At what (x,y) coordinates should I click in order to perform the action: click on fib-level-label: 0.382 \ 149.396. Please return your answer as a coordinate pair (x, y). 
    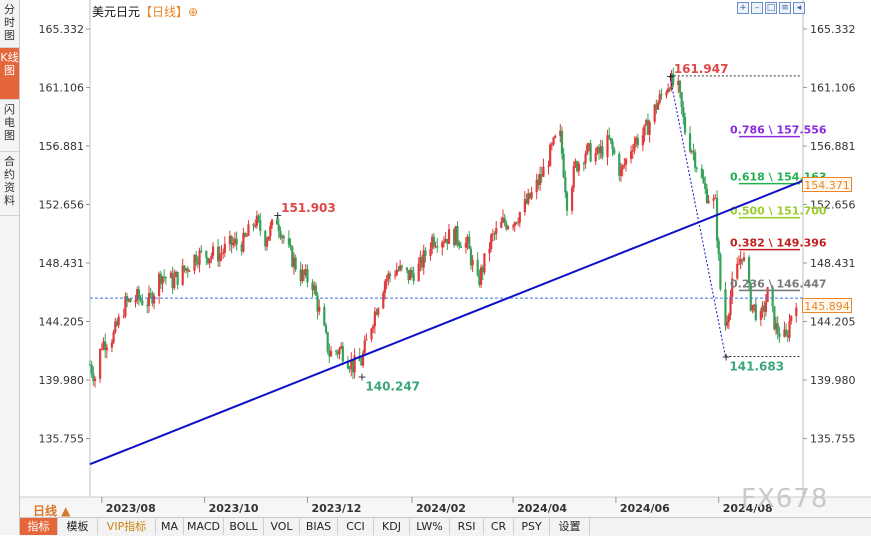
    Looking at the image, I should click on (778, 243).